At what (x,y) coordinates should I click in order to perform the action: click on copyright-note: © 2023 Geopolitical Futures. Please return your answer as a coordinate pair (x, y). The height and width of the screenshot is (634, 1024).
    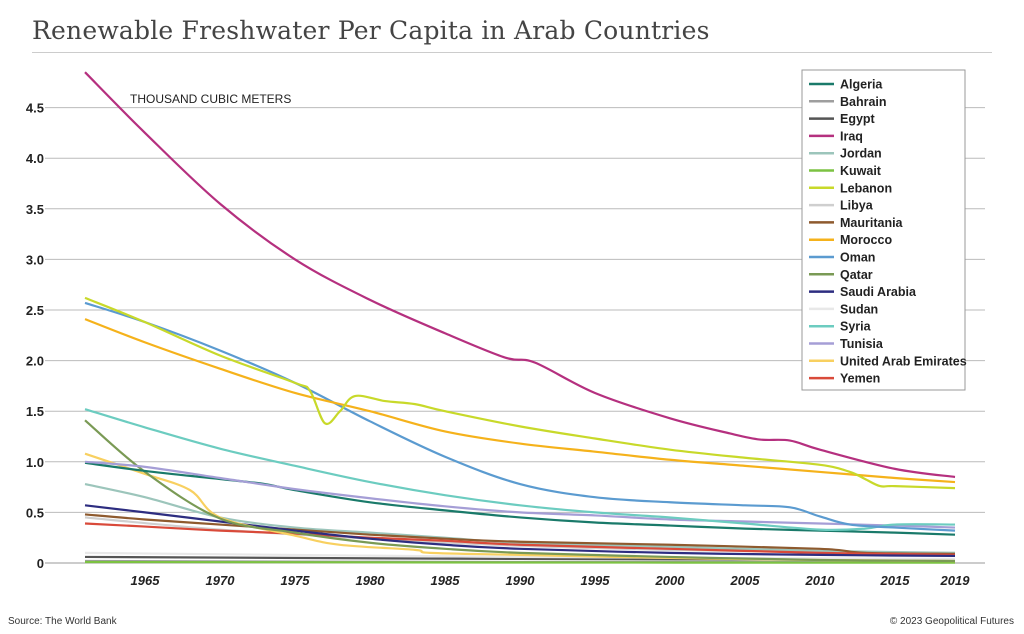
    Looking at the image, I should click on (951, 621).